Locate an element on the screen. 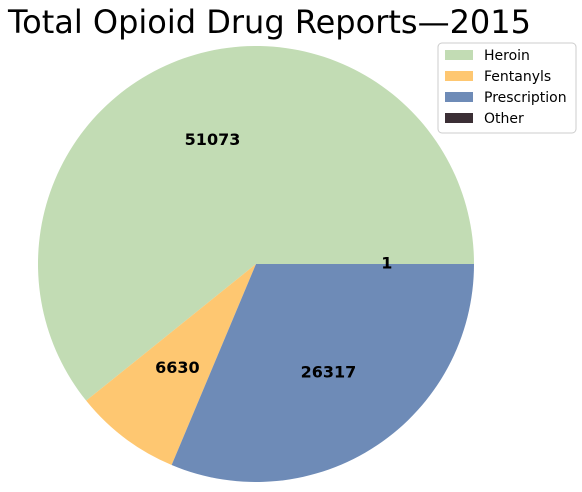 The width and height of the screenshot is (582, 492). legend: Heroin Fentanyls Prescription Other is located at coordinates (507, 88).